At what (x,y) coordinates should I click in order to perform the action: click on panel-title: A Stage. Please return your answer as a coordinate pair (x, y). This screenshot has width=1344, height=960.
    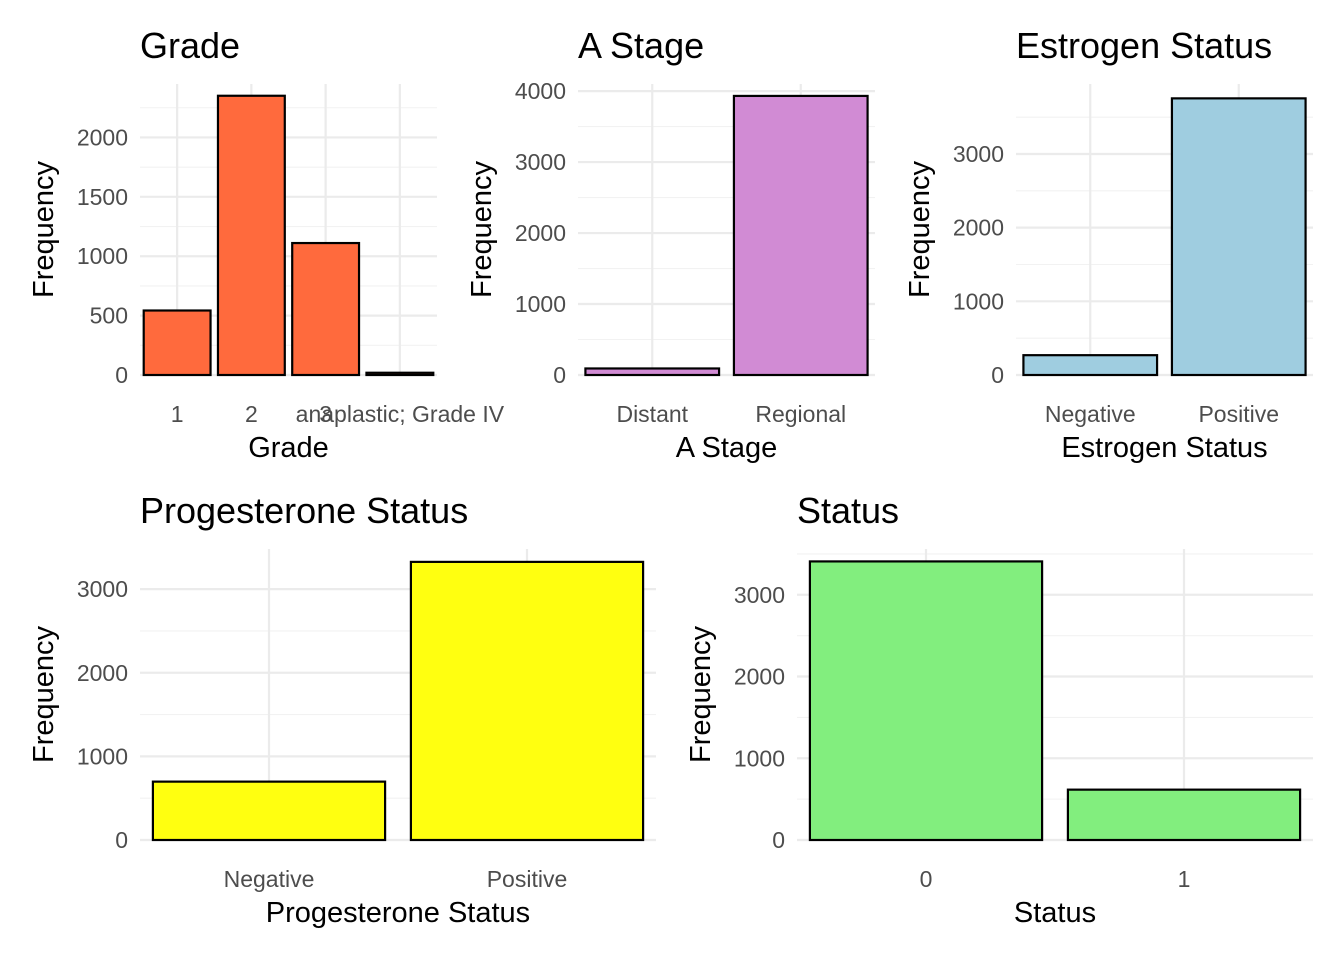
    Looking at the image, I should click on (641, 45).